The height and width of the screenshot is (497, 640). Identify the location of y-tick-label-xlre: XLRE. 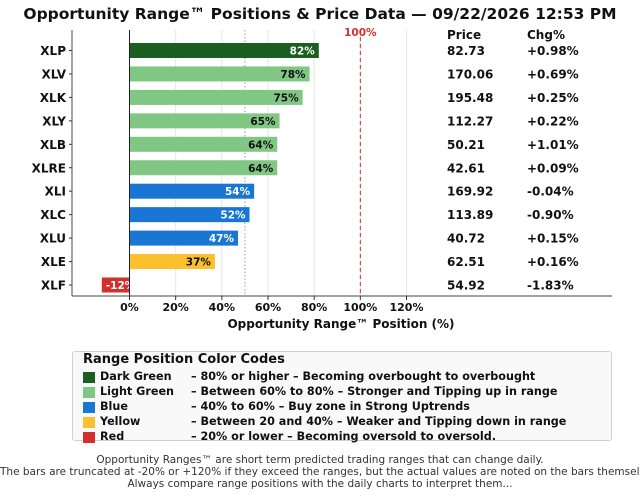
(49, 168).